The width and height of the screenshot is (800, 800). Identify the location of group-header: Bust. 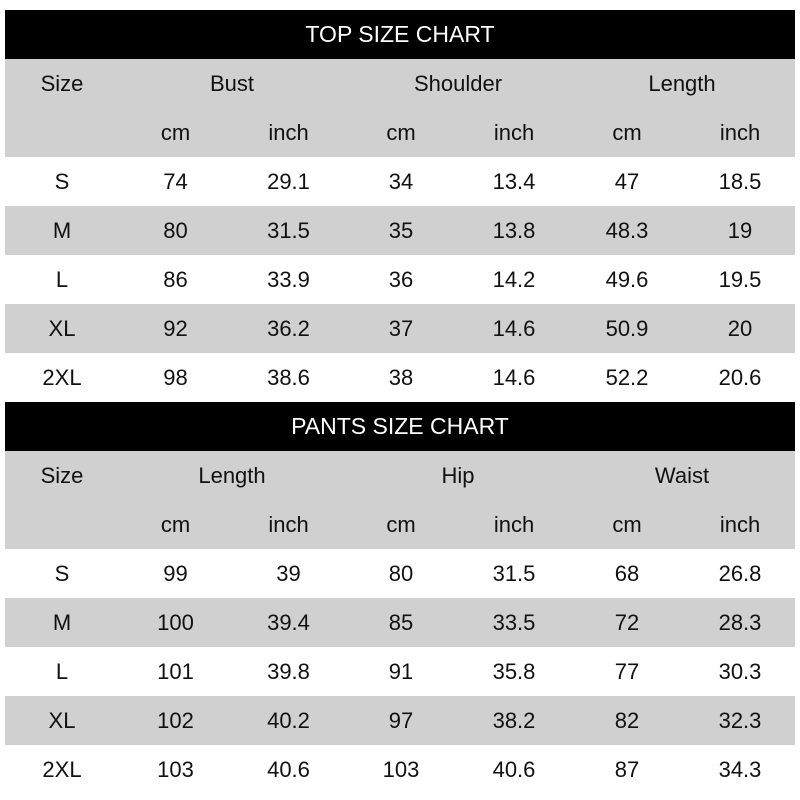
(232, 83).